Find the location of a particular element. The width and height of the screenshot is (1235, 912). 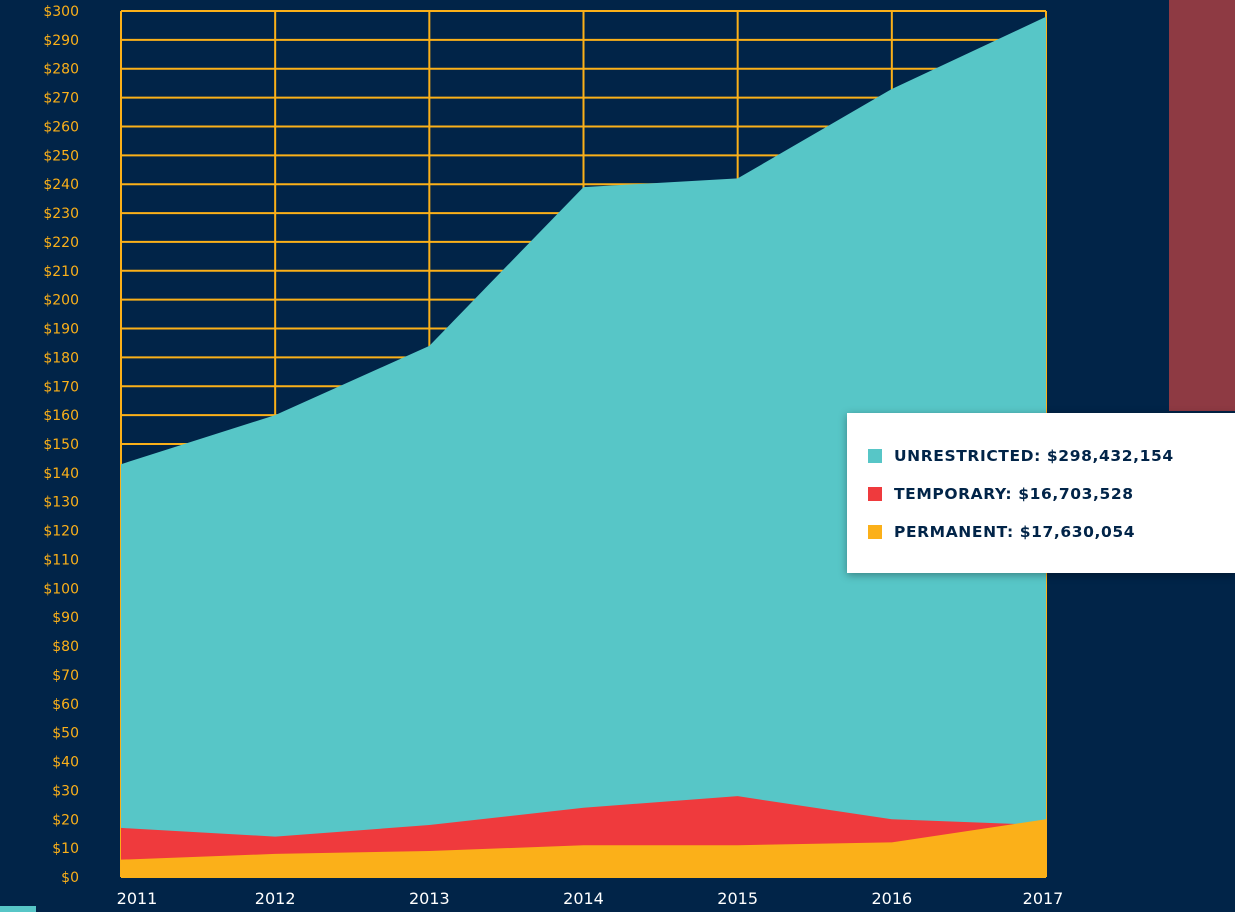

y-tick-label: $240 is located at coordinates (61, 185).